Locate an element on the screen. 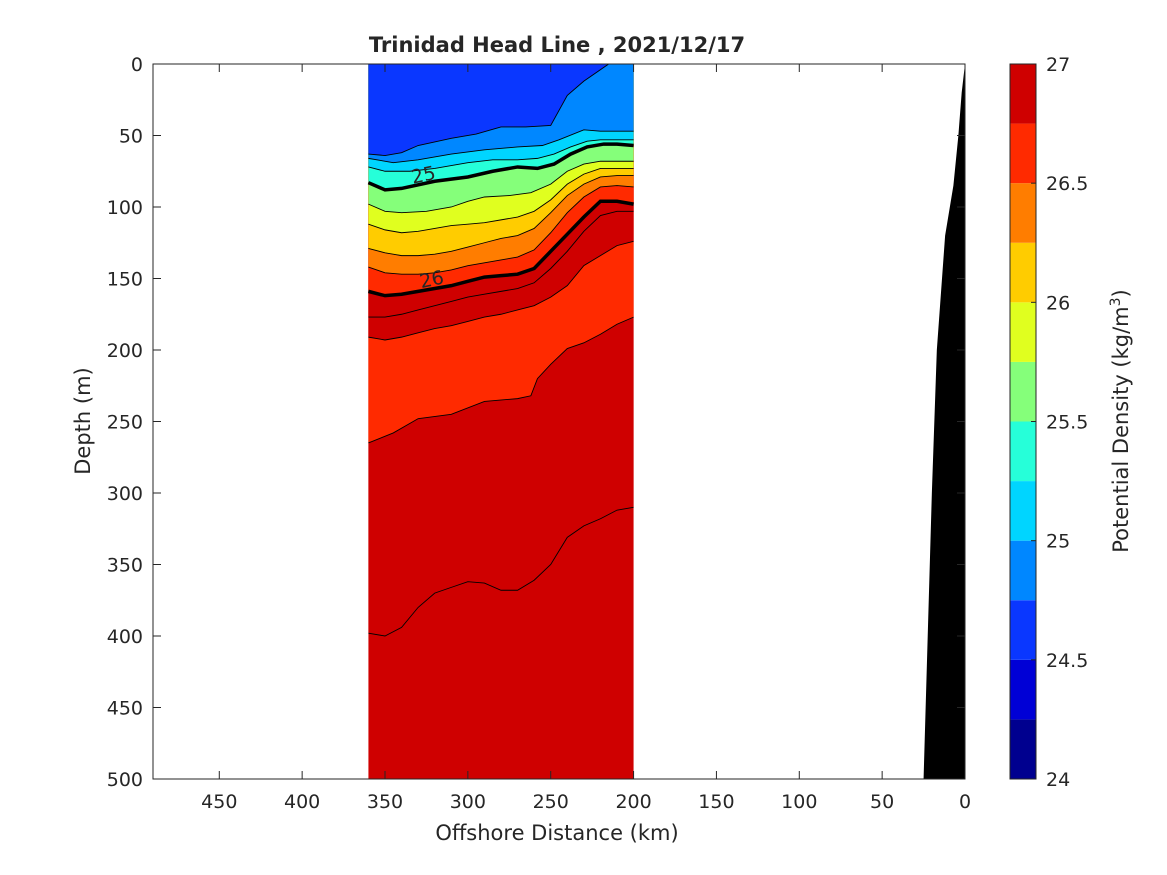 This screenshot has height=875, width=1167. x-tick-label: 50 is located at coordinates (882, 802).